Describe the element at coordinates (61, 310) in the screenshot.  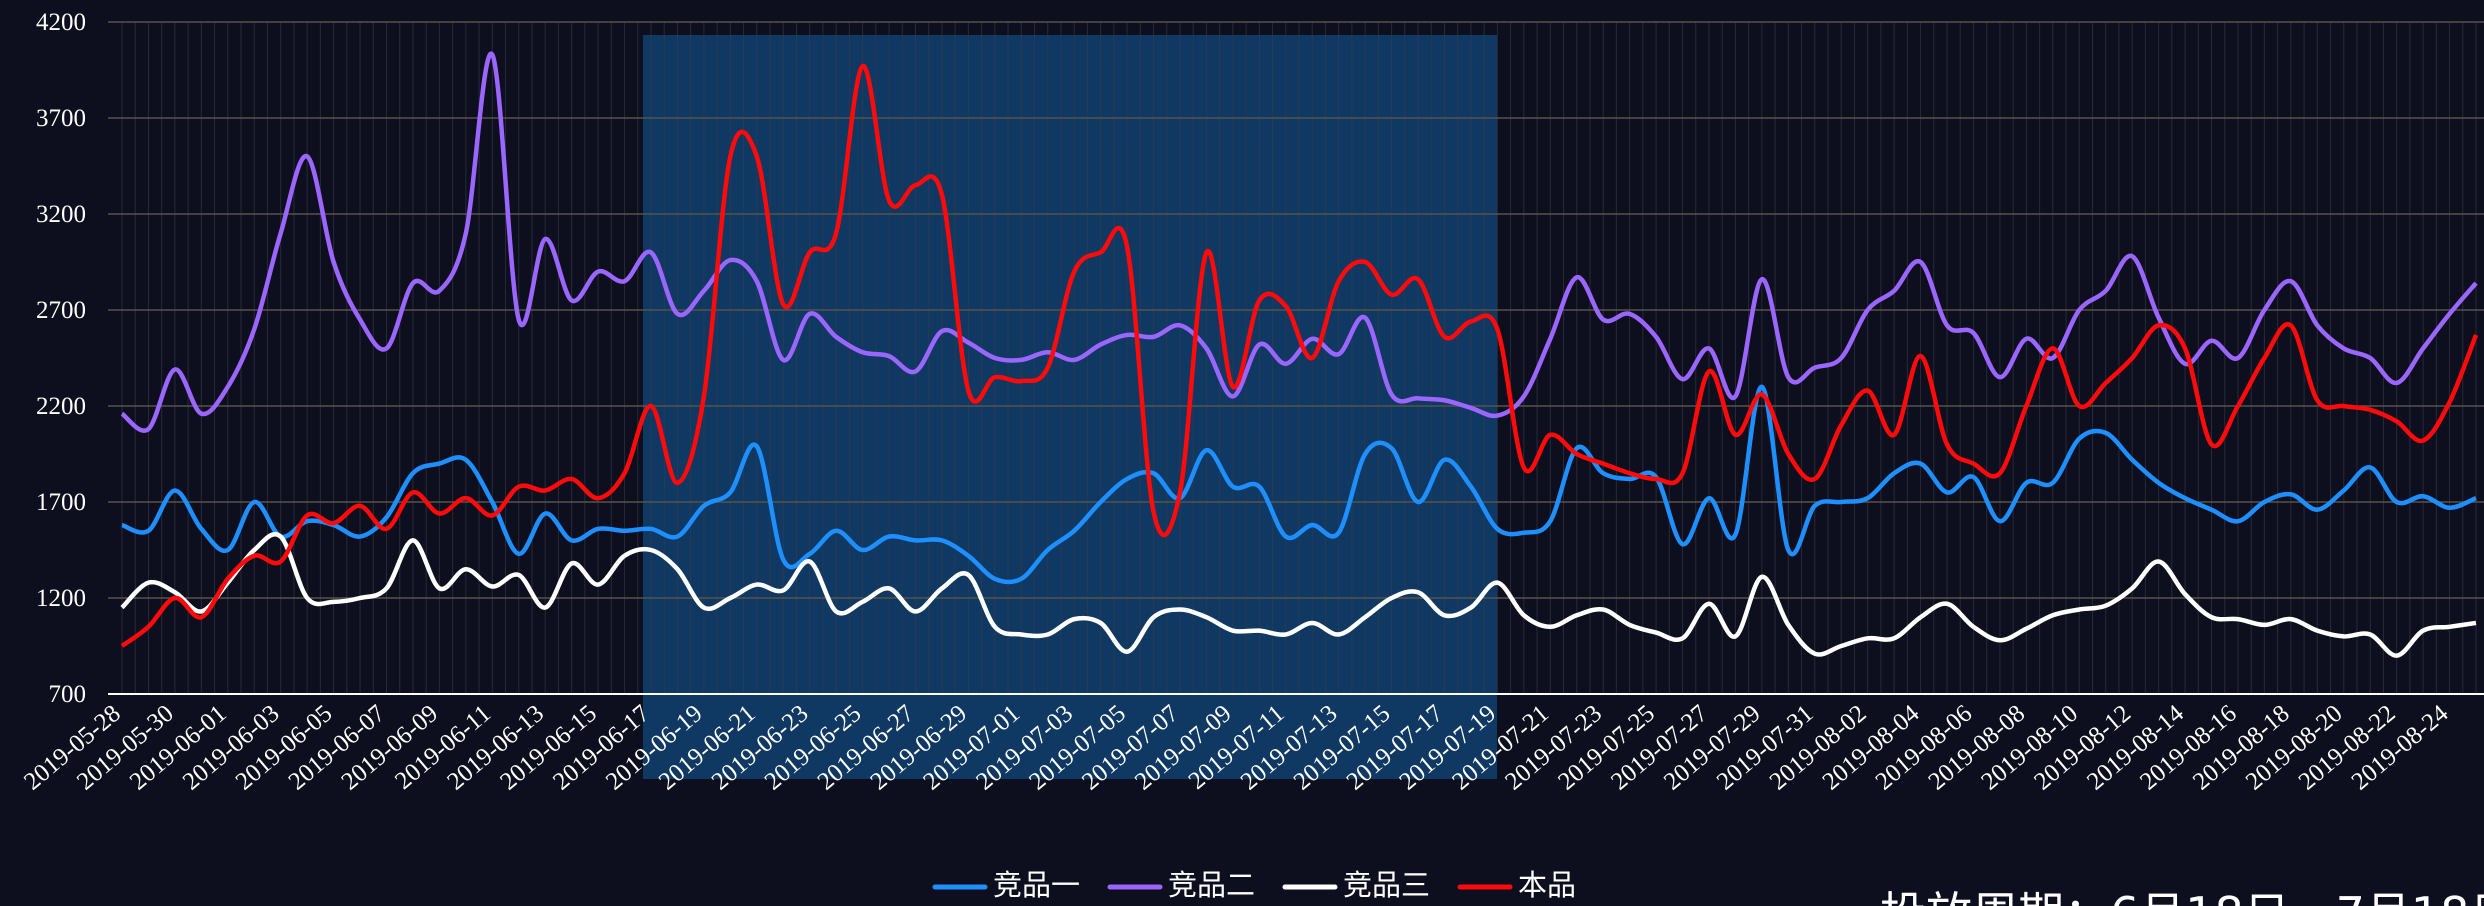
I see `y-tick-label: 2700` at that location.